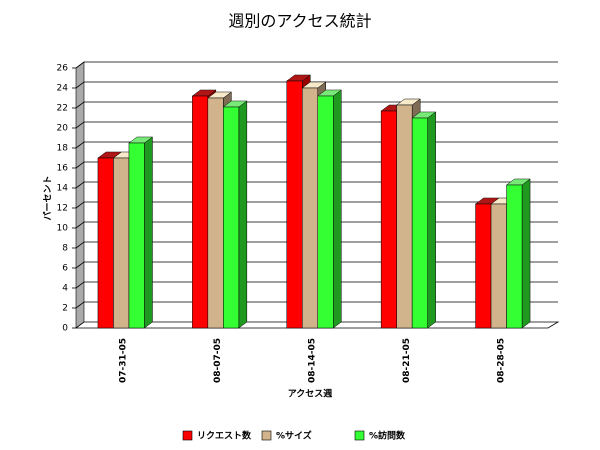 This screenshot has width=600, height=450. Describe the element at coordinates (63, 129) in the screenshot. I see `y-tick-label: 20` at that location.